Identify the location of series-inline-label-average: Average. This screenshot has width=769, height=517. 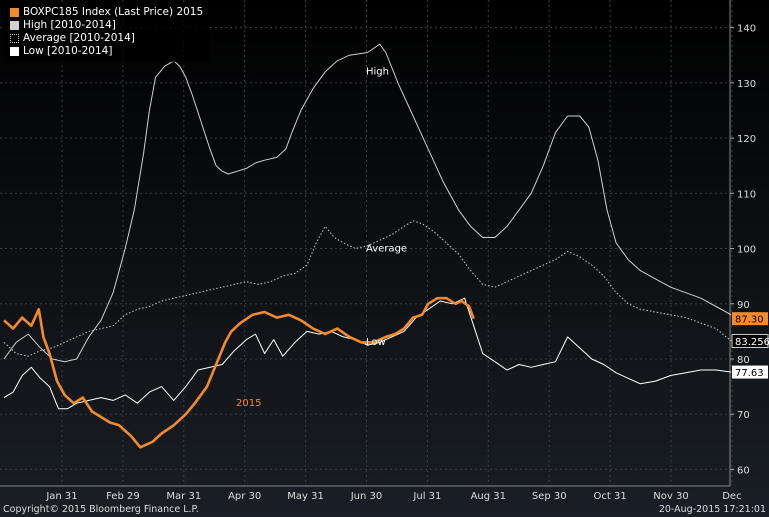
(386, 248).